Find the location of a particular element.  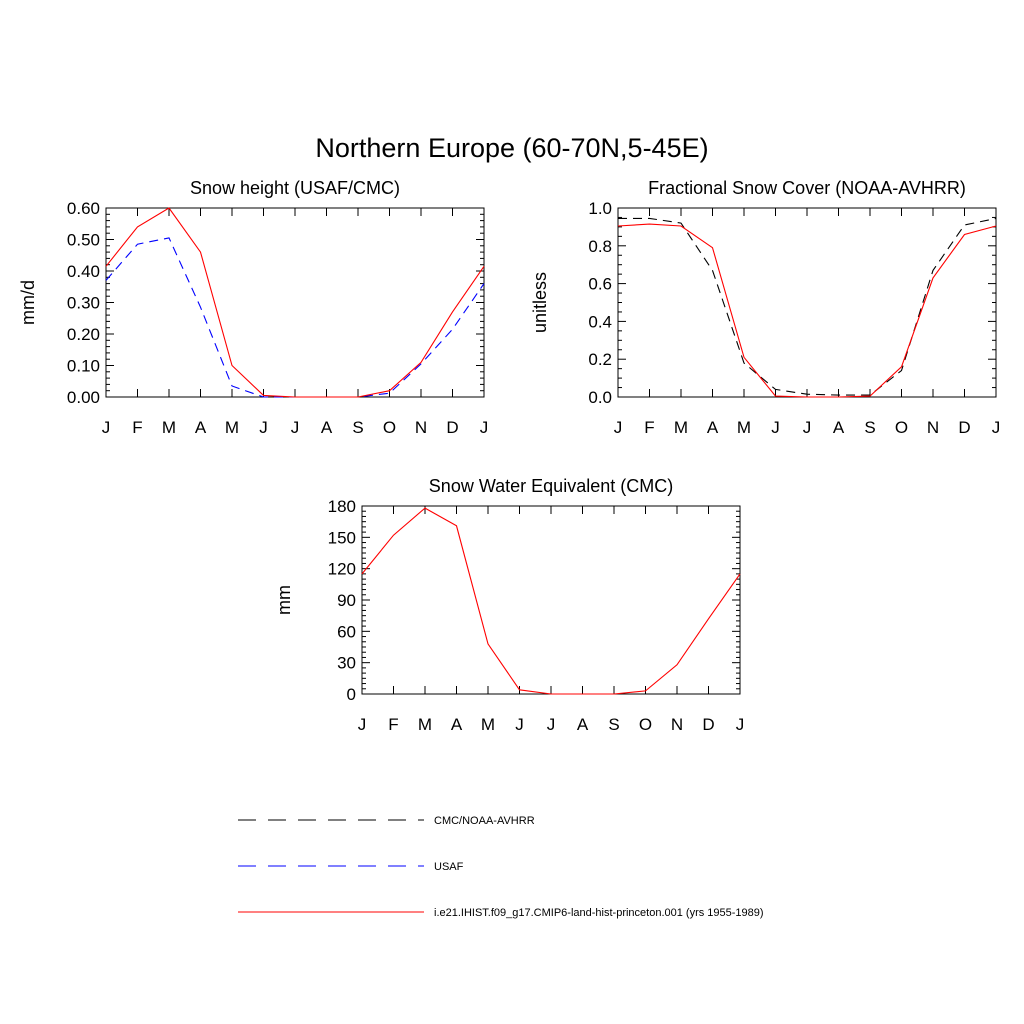

legend-item: CMC/NOAA-AVHRR is located at coordinates (386, 821).